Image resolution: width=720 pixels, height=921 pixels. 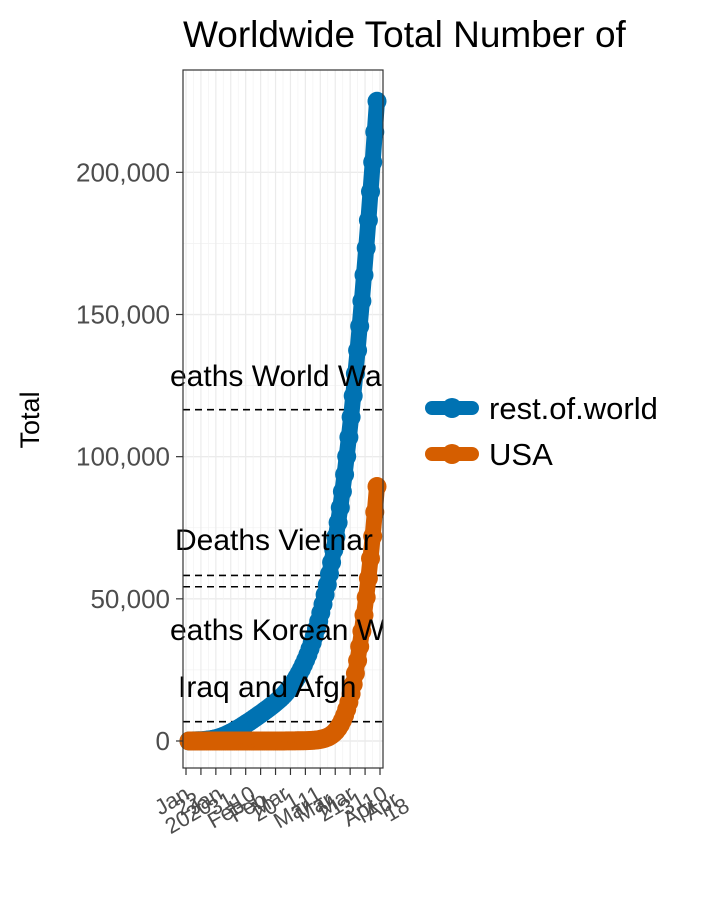 I want to click on reference-label: eaths World Wa, so click(x=276, y=376).